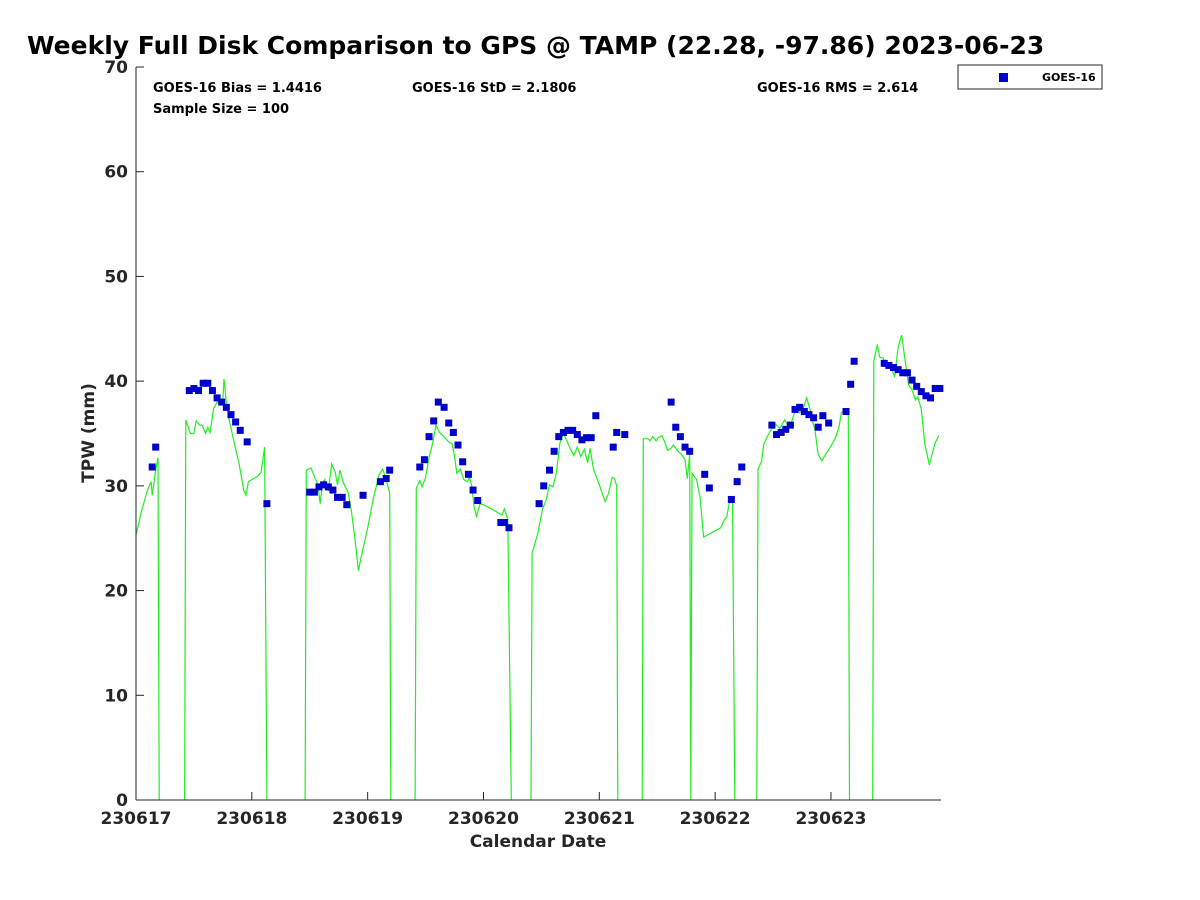 This screenshot has width=1200, height=900. What do you see at coordinates (1069, 77) in the screenshot?
I see `legend-label: GOES-16` at bounding box center [1069, 77].